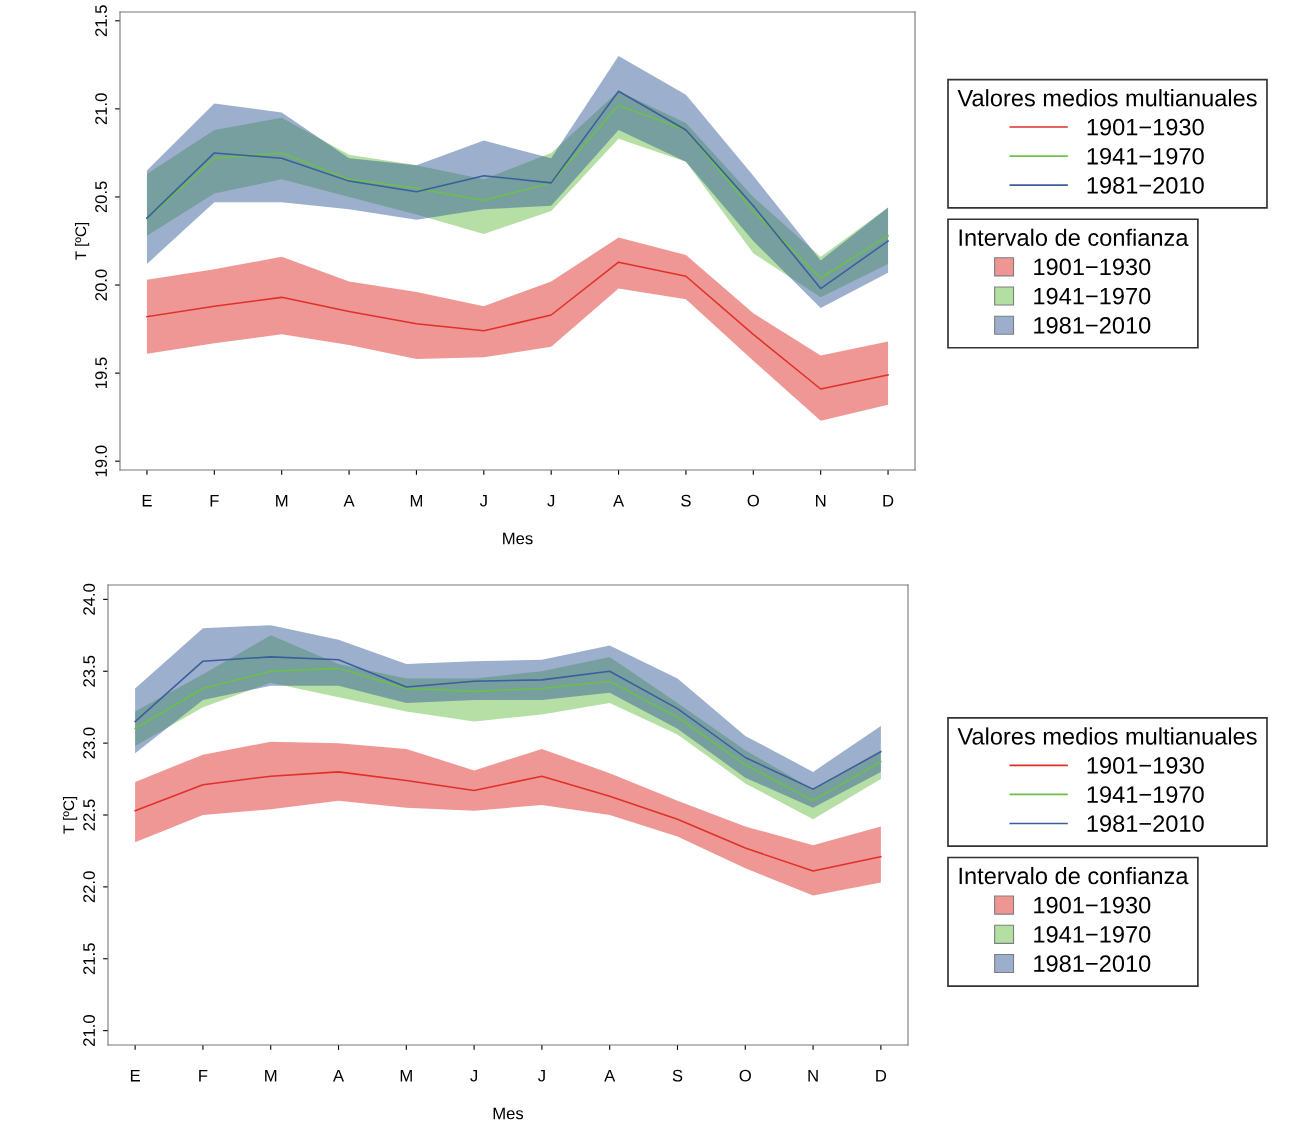 The image size is (1310, 1141). I want to click on y-tick-label: 22.5, so click(89, 815).